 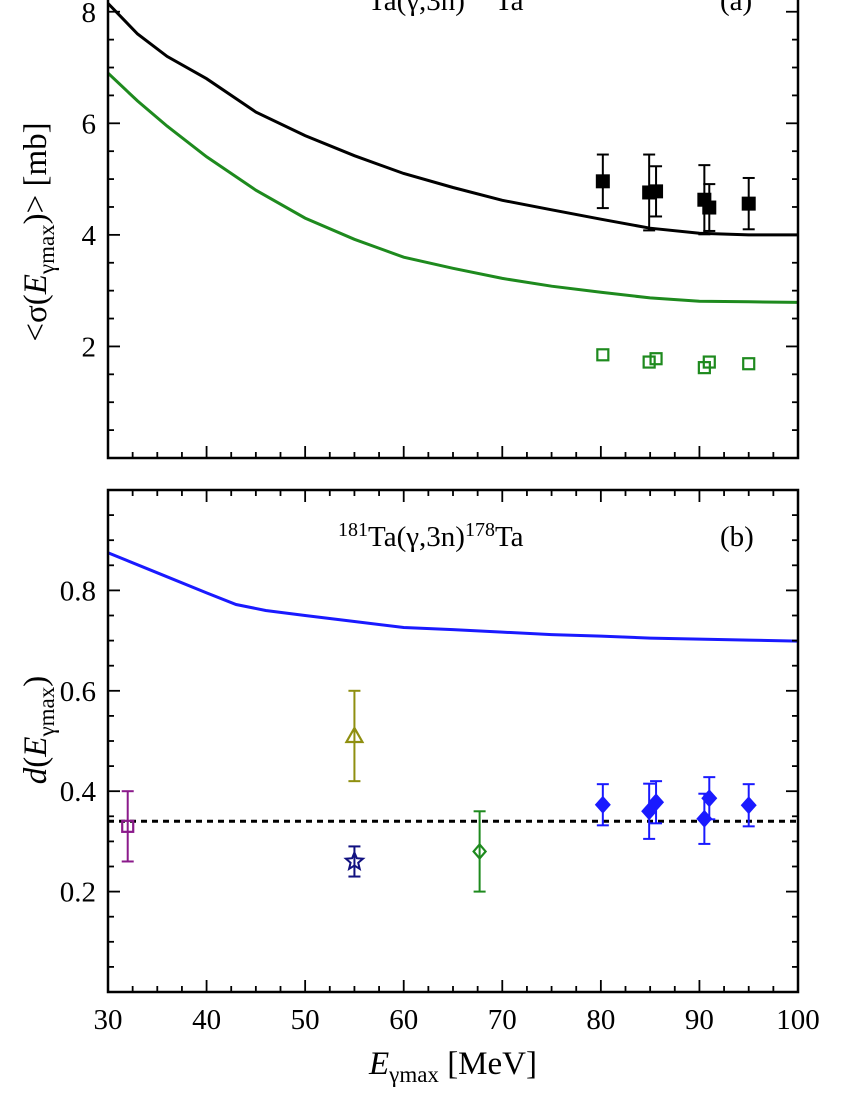 What do you see at coordinates (38, 730) in the screenshot?
I see `panel-b-y-axis-title: d(Eγmax)` at bounding box center [38, 730].